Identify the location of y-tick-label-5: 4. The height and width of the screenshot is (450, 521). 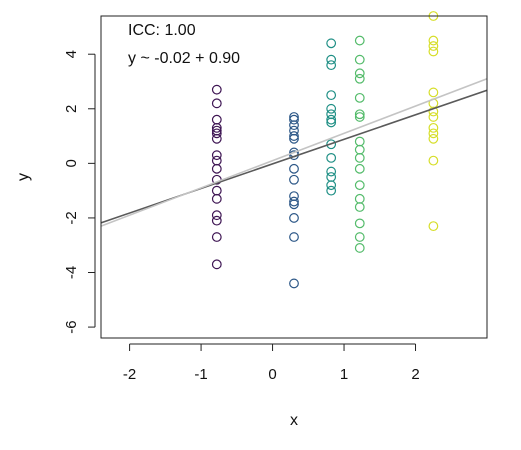
(71, 54).